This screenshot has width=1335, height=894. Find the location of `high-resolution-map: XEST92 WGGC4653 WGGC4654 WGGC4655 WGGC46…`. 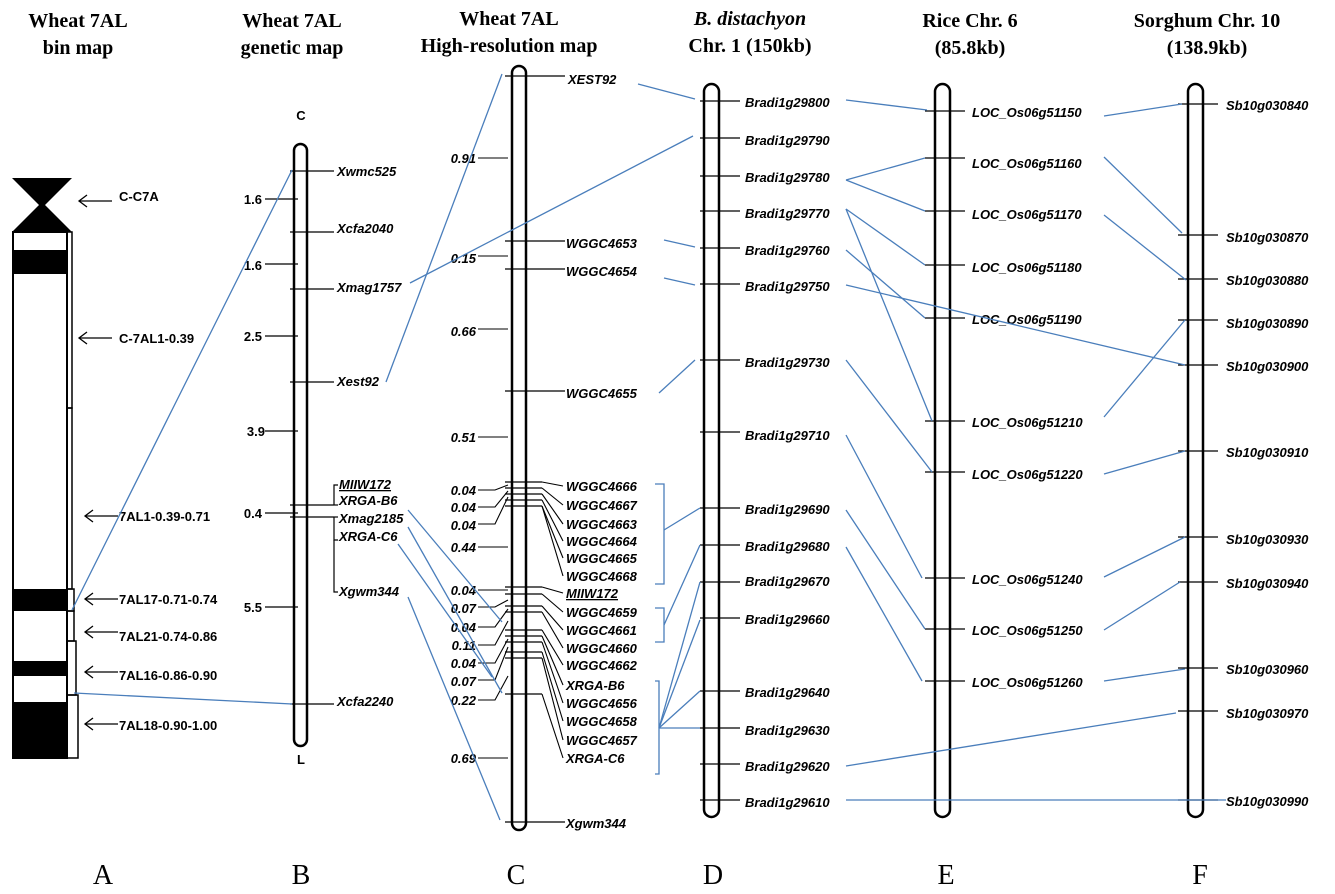

high-resolution-map: XEST92 WGGC4653 WGGC4654 WGGC4655 WGGC46… is located at coordinates (558, 448).